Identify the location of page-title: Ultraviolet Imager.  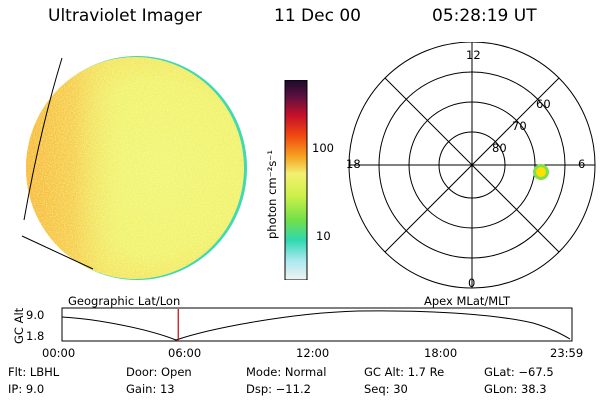
(125, 16).